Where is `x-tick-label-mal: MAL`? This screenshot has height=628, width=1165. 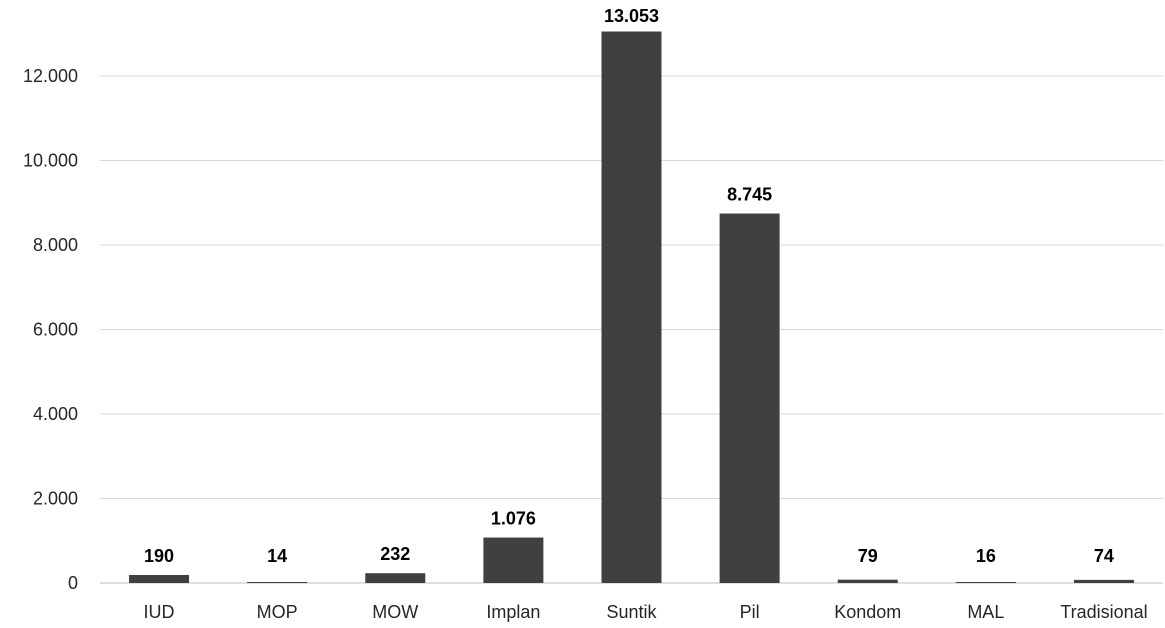
x-tick-label-mal: MAL is located at coordinates (985, 612).